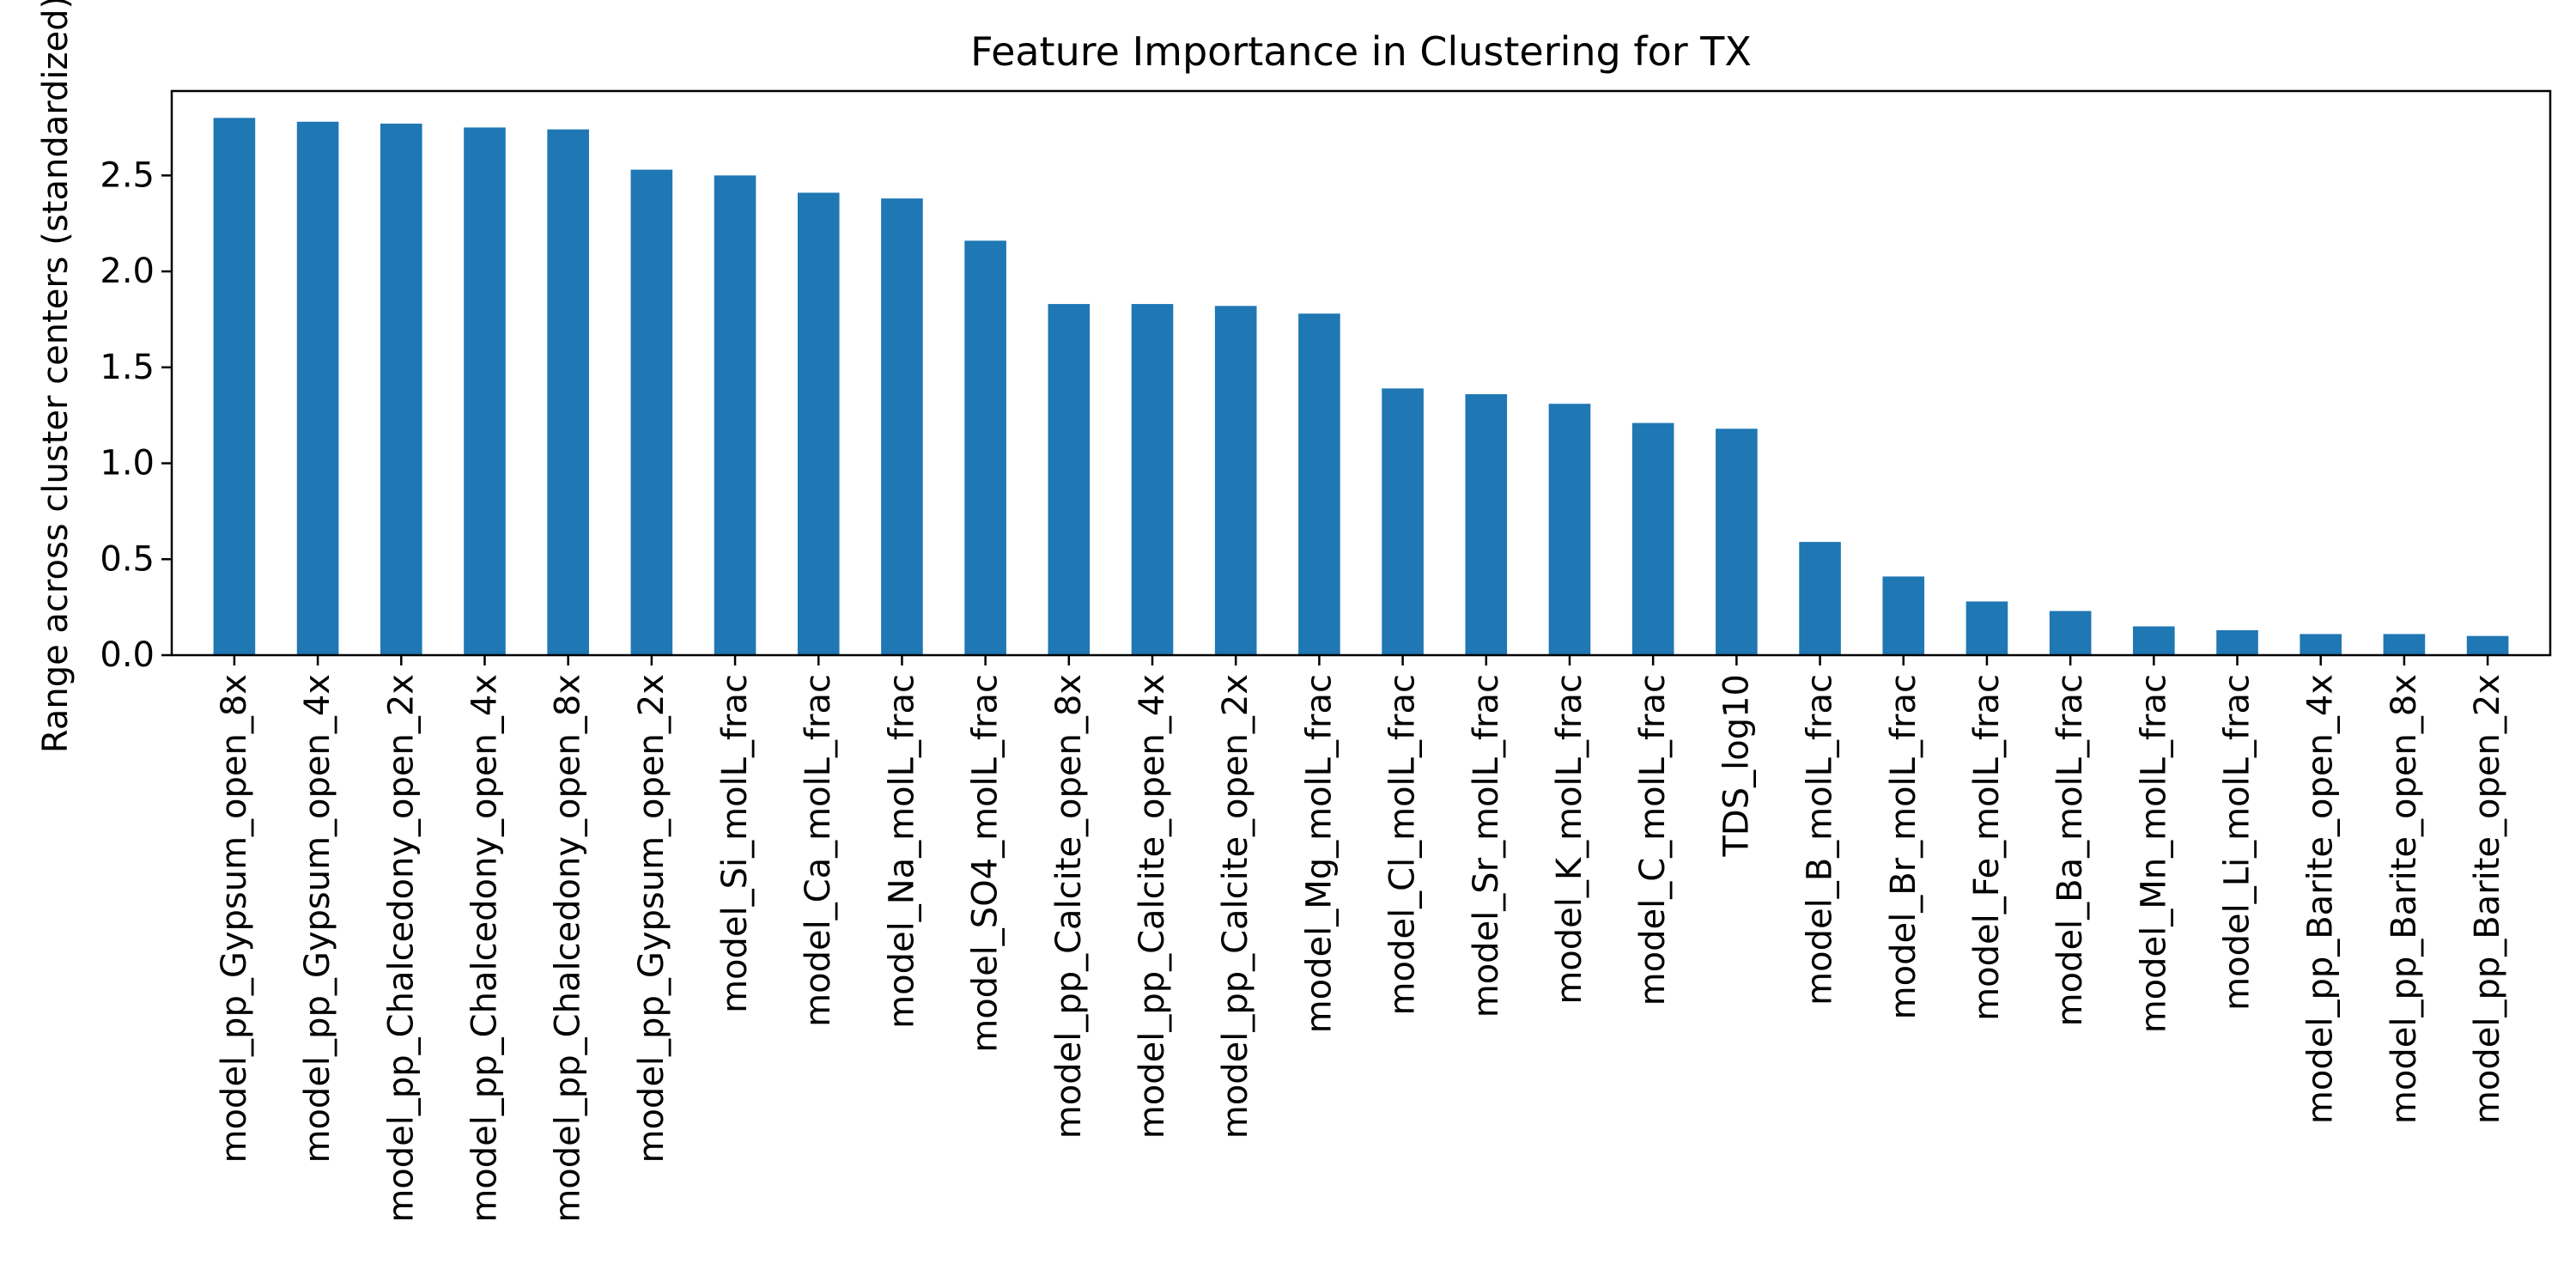  Describe the element at coordinates (2153, 854) in the screenshot. I see `x-tick-label: model_Mn_molL_frac` at that location.